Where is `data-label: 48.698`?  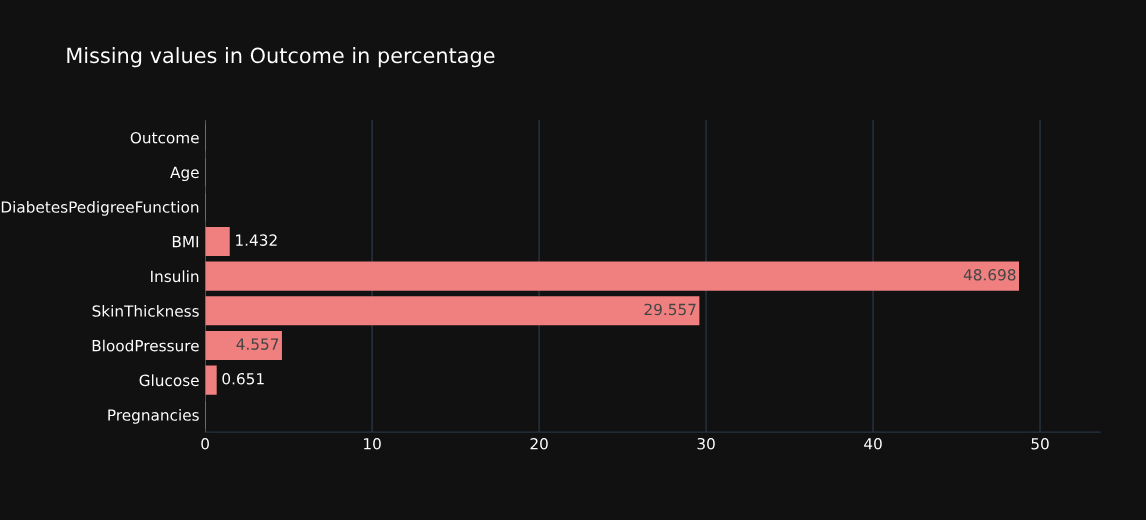
data-label: 48.698 is located at coordinates (989, 275).